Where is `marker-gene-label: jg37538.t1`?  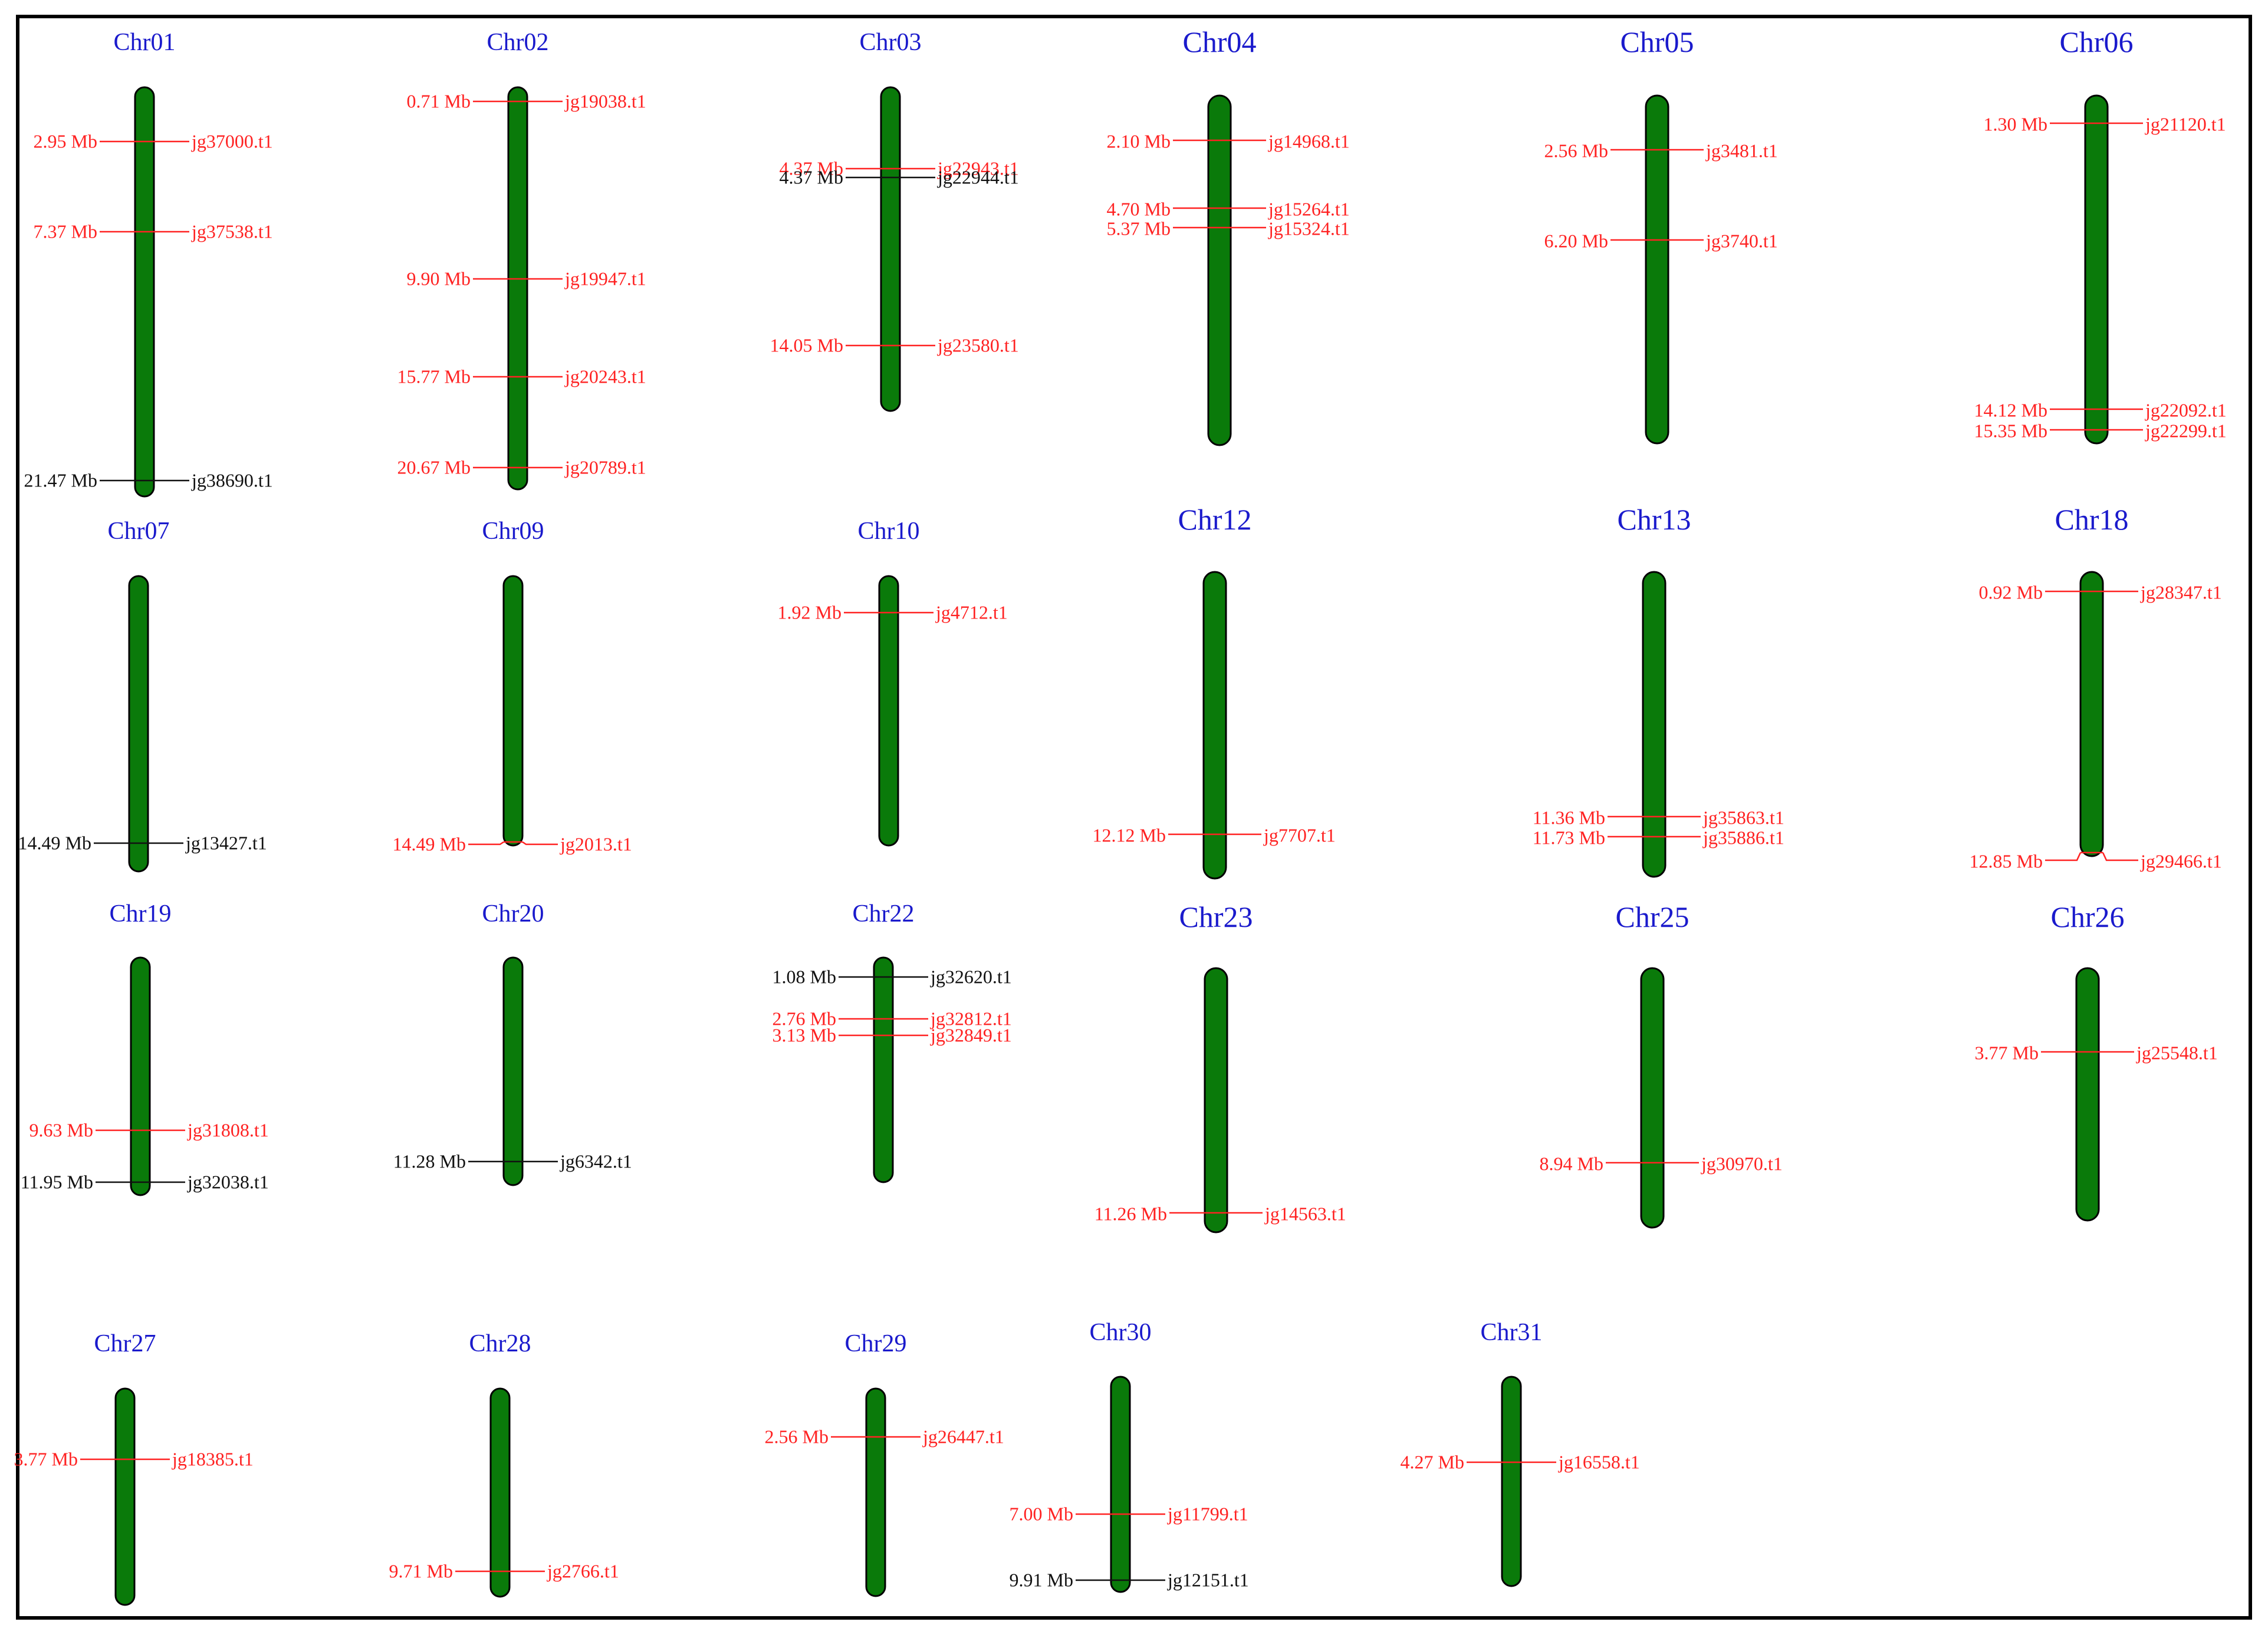 marker-gene-label: jg37538.t1 is located at coordinates (232, 232).